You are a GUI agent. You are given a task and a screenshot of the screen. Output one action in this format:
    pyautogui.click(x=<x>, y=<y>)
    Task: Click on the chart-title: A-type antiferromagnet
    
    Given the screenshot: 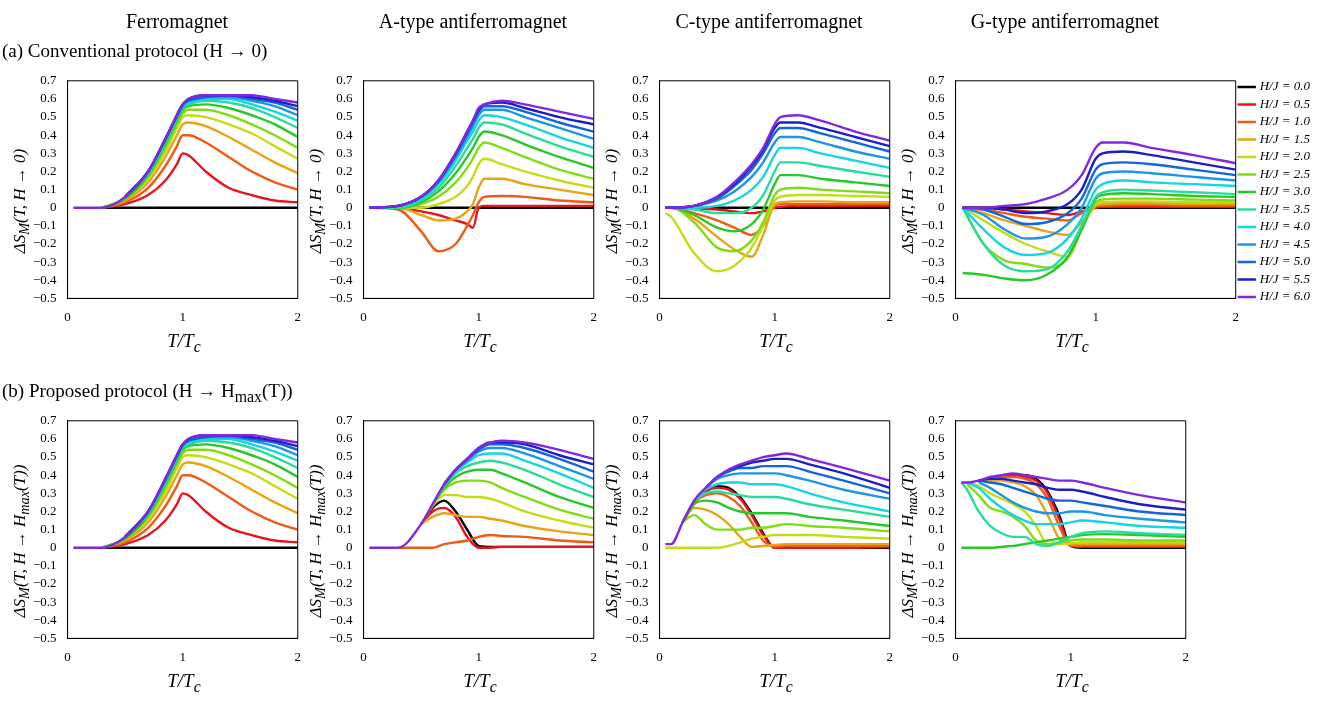 What is the action you would take?
    pyautogui.click(x=473, y=21)
    